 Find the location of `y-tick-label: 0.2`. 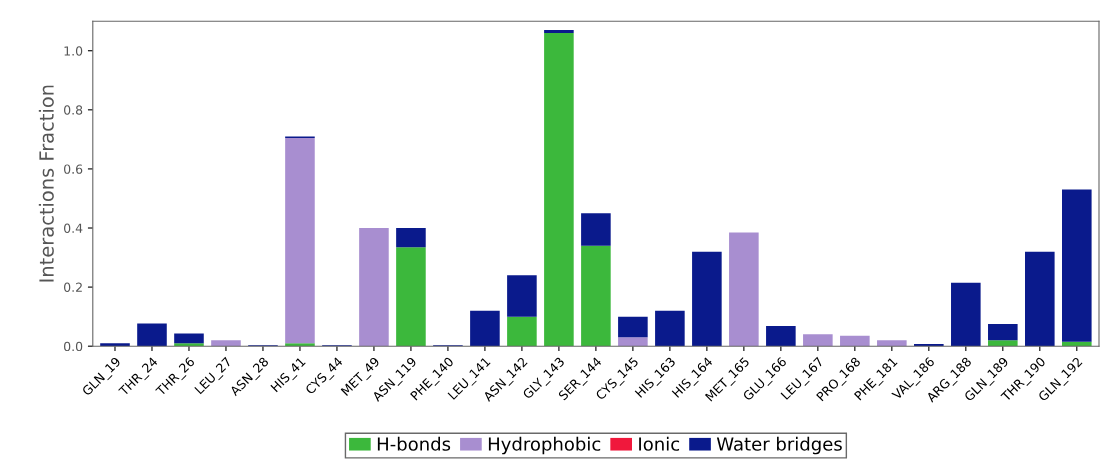

y-tick-label: 0.2 is located at coordinates (73, 287).